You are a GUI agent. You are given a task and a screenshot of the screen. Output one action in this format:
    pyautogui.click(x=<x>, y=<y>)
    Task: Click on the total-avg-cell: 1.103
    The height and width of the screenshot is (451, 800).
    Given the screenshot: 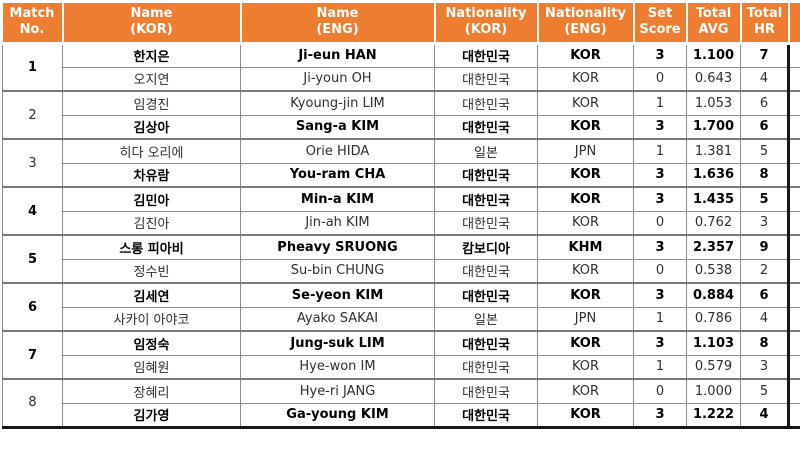 What is the action you would take?
    pyautogui.click(x=713, y=343)
    